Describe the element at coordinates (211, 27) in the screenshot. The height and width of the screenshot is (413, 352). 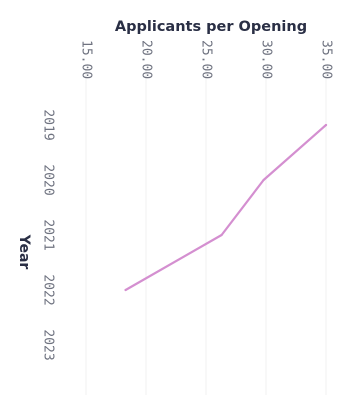
I see `chart-title: Applicants per Opening` at that location.